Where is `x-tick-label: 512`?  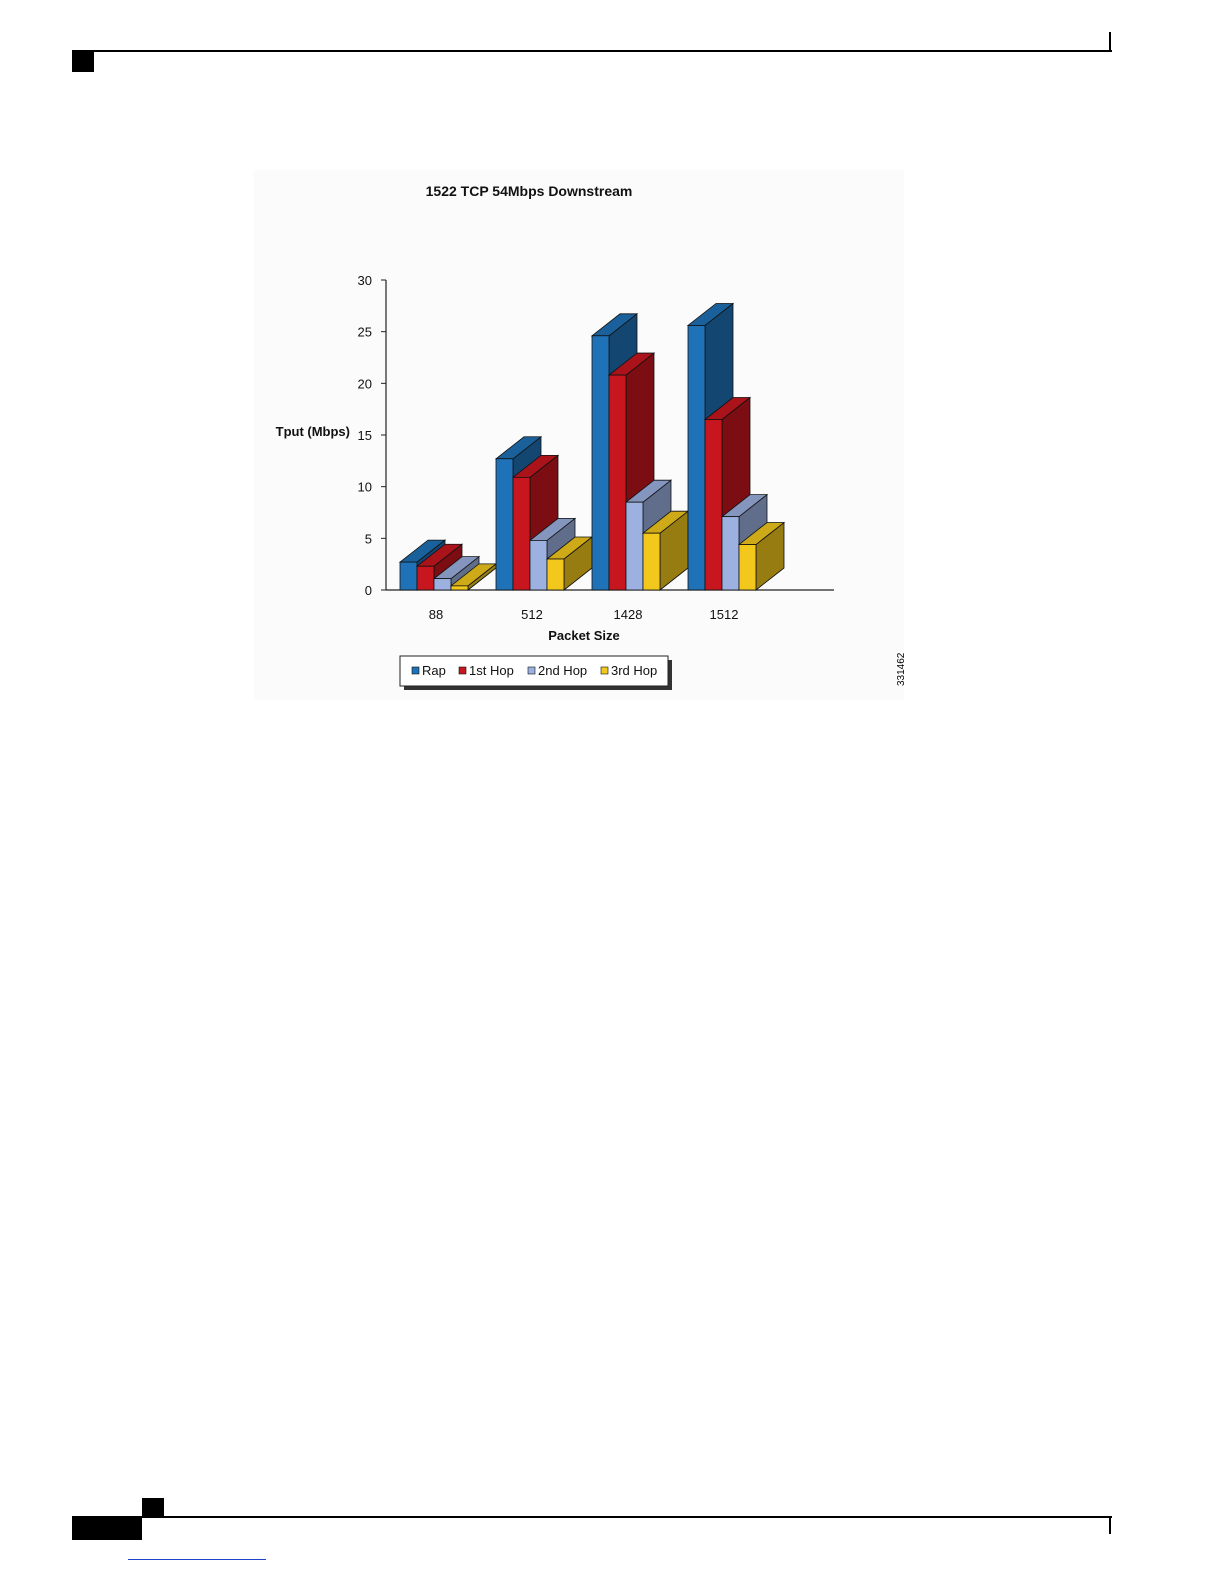 x-tick-label: 512 is located at coordinates (532, 614).